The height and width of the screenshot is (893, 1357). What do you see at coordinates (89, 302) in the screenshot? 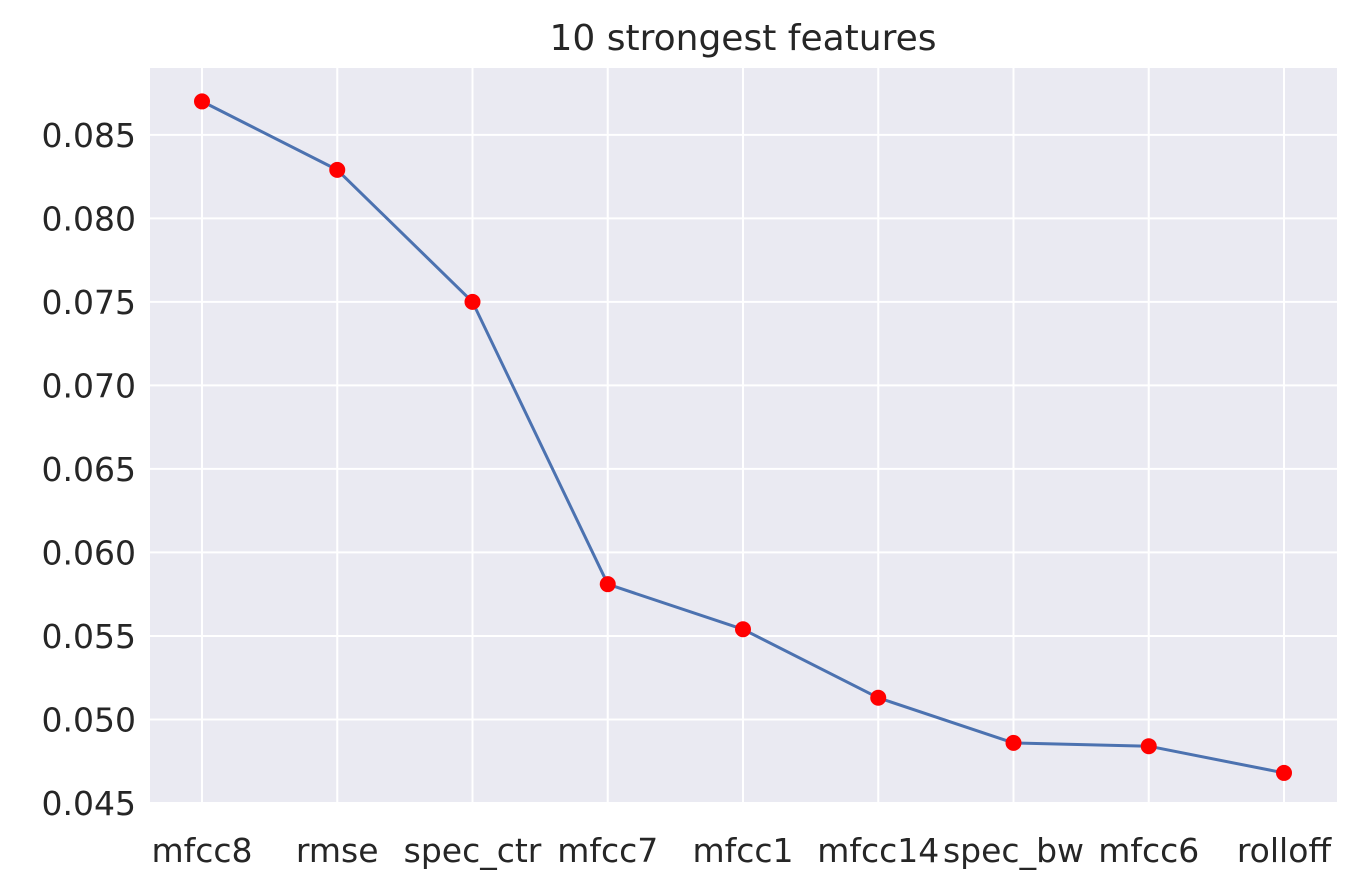
I see `y-tick-label: 0.075` at bounding box center [89, 302].